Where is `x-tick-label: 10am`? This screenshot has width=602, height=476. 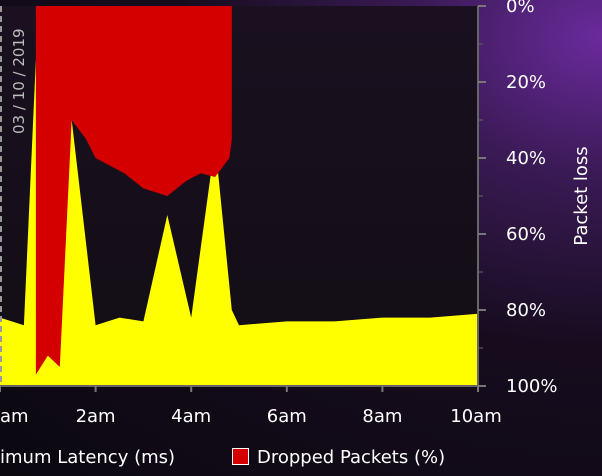
x-tick-label: 10am is located at coordinates (475, 416).